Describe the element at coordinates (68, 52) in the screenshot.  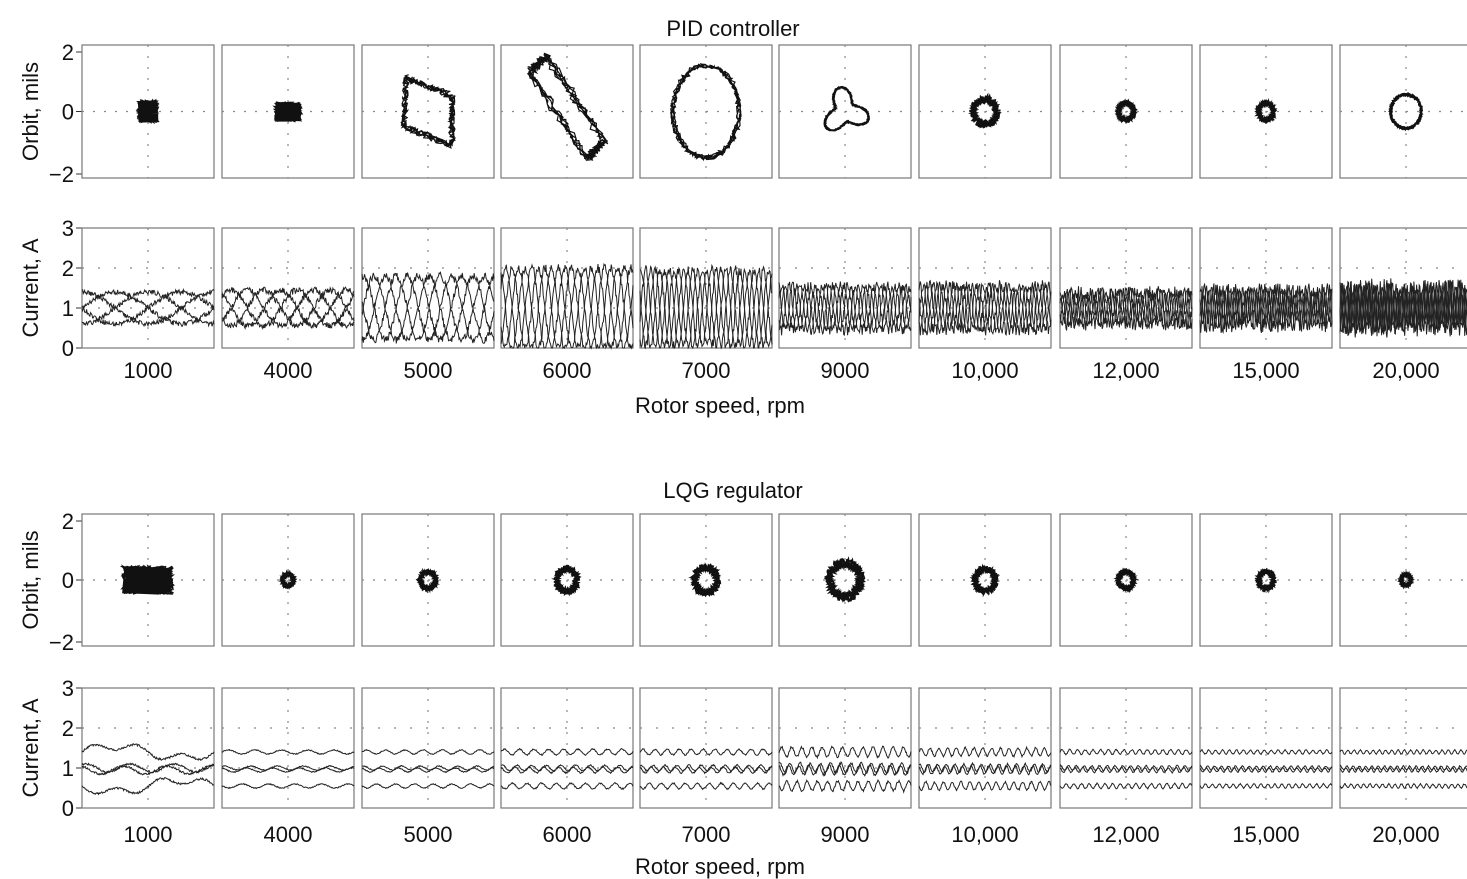
I see `orbit-ytick-0-0: 2` at that location.